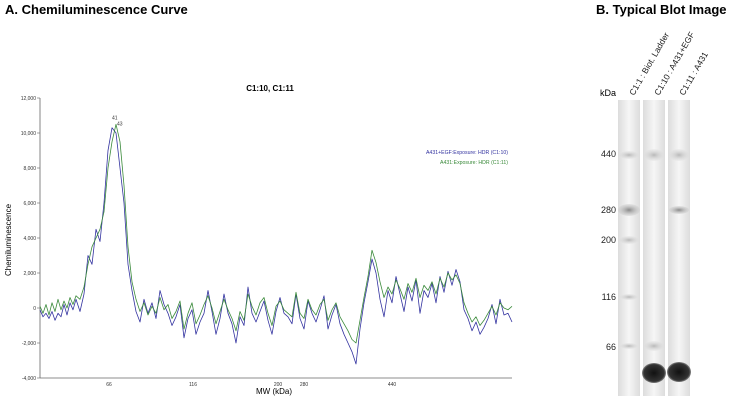 The width and height of the screenshot is (750, 402). Describe the element at coordinates (29, 239) in the screenshot. I see `y-tick-label: 4,000` at that location.